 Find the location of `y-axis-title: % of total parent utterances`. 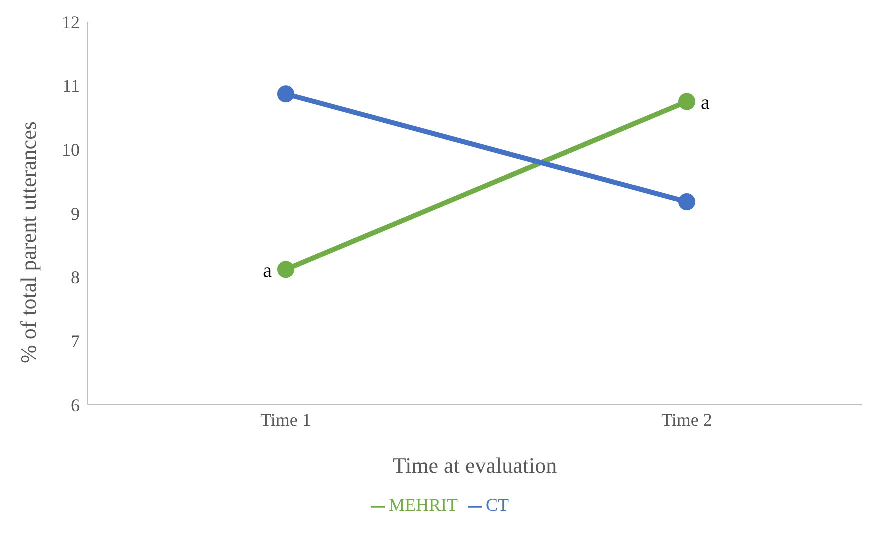

y-axis-title: % of total parent utterances is located at coordinates (28, 243).